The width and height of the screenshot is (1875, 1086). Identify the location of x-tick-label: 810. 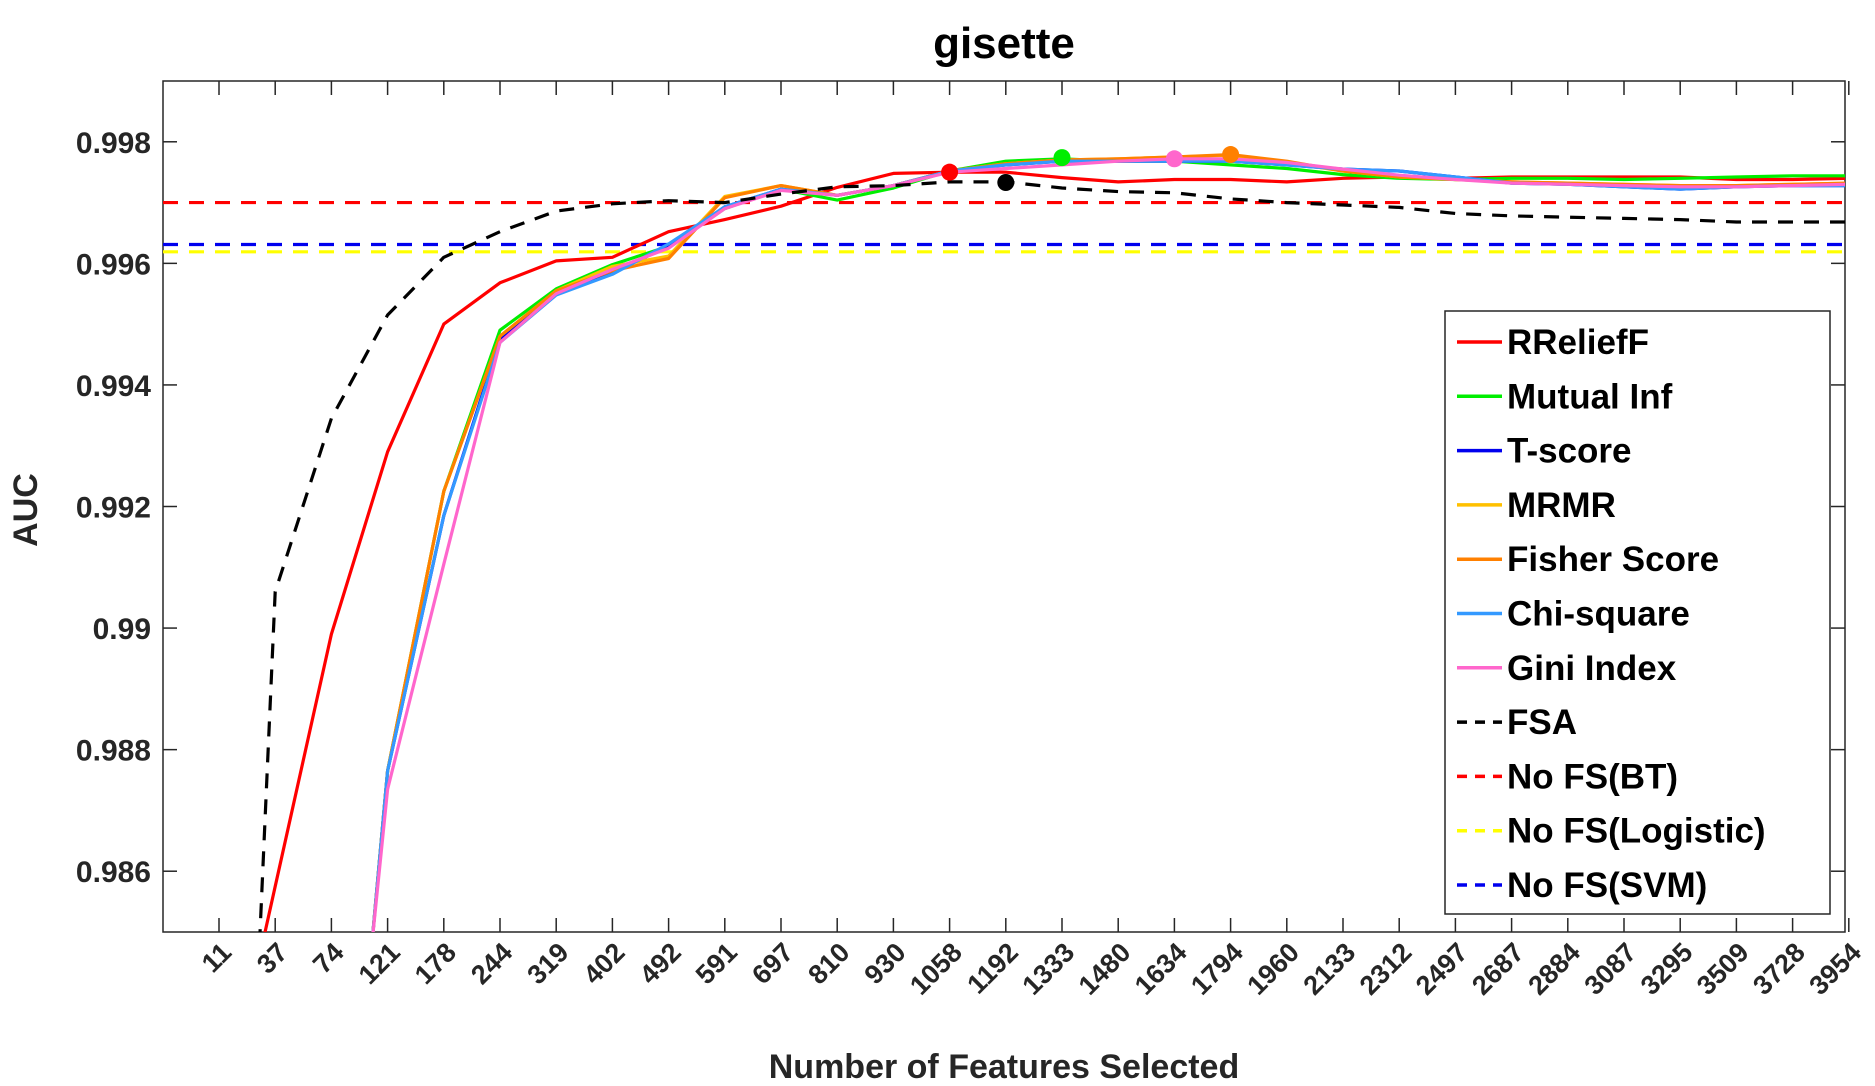
(828, 963).